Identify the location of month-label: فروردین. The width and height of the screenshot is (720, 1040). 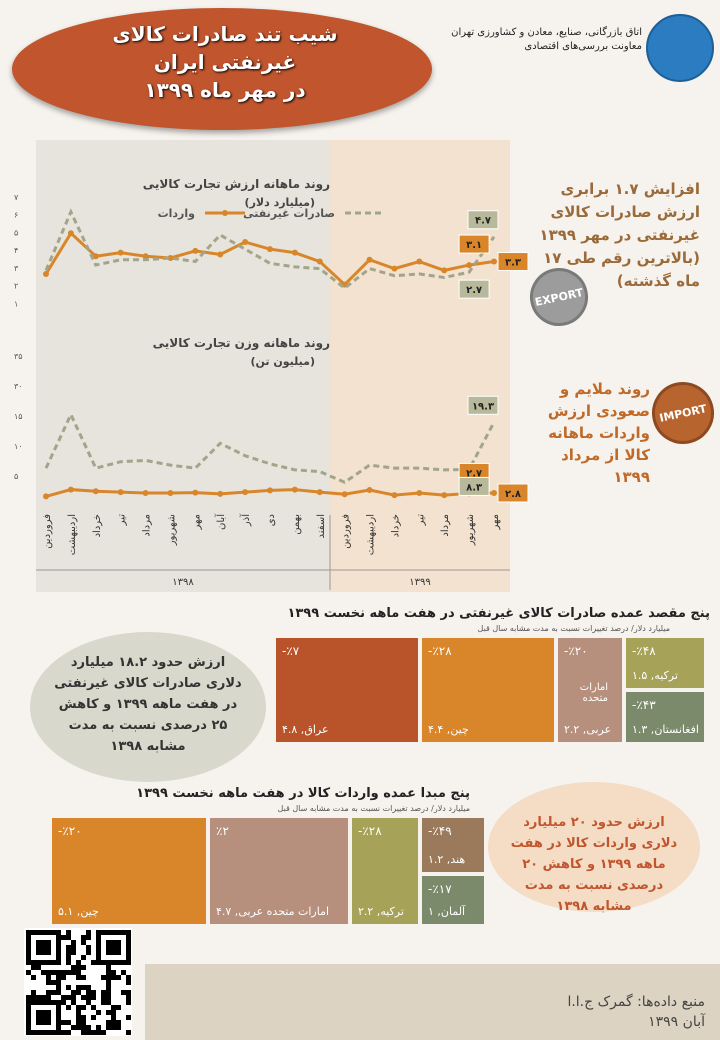
(346, 531).